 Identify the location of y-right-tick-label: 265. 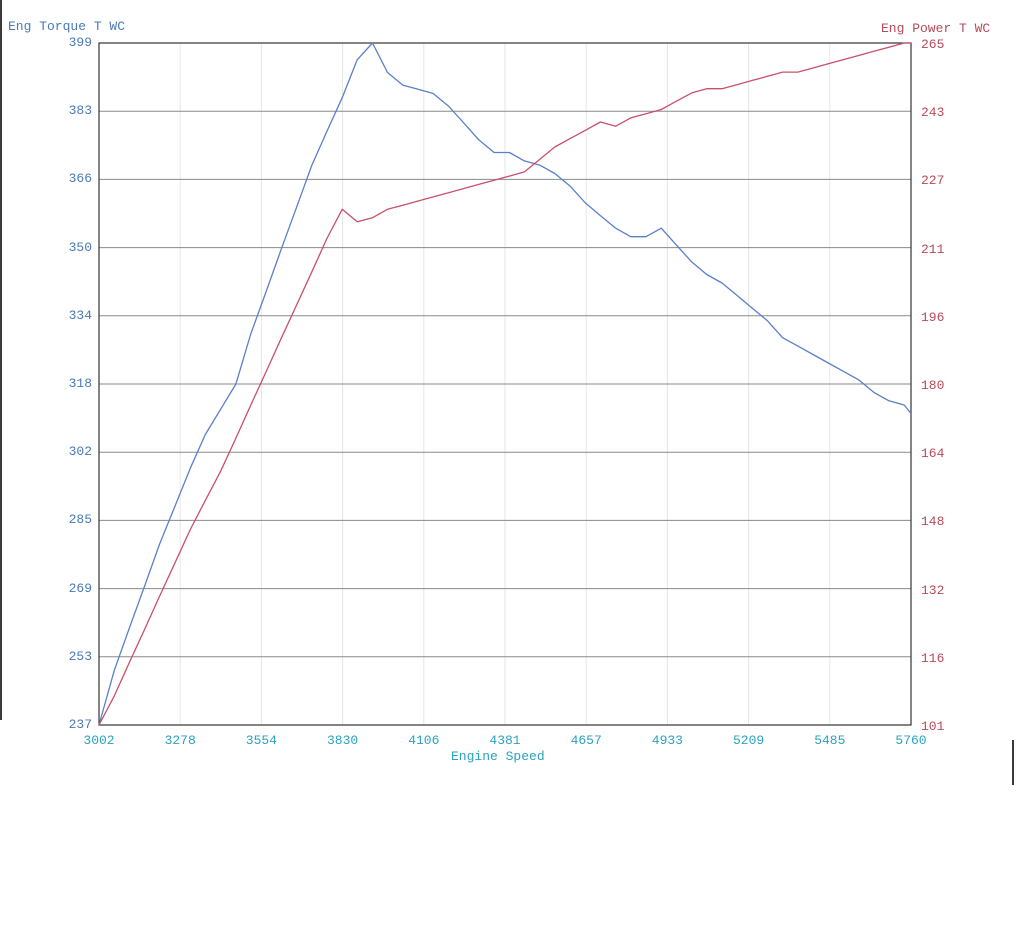
(933, 44).